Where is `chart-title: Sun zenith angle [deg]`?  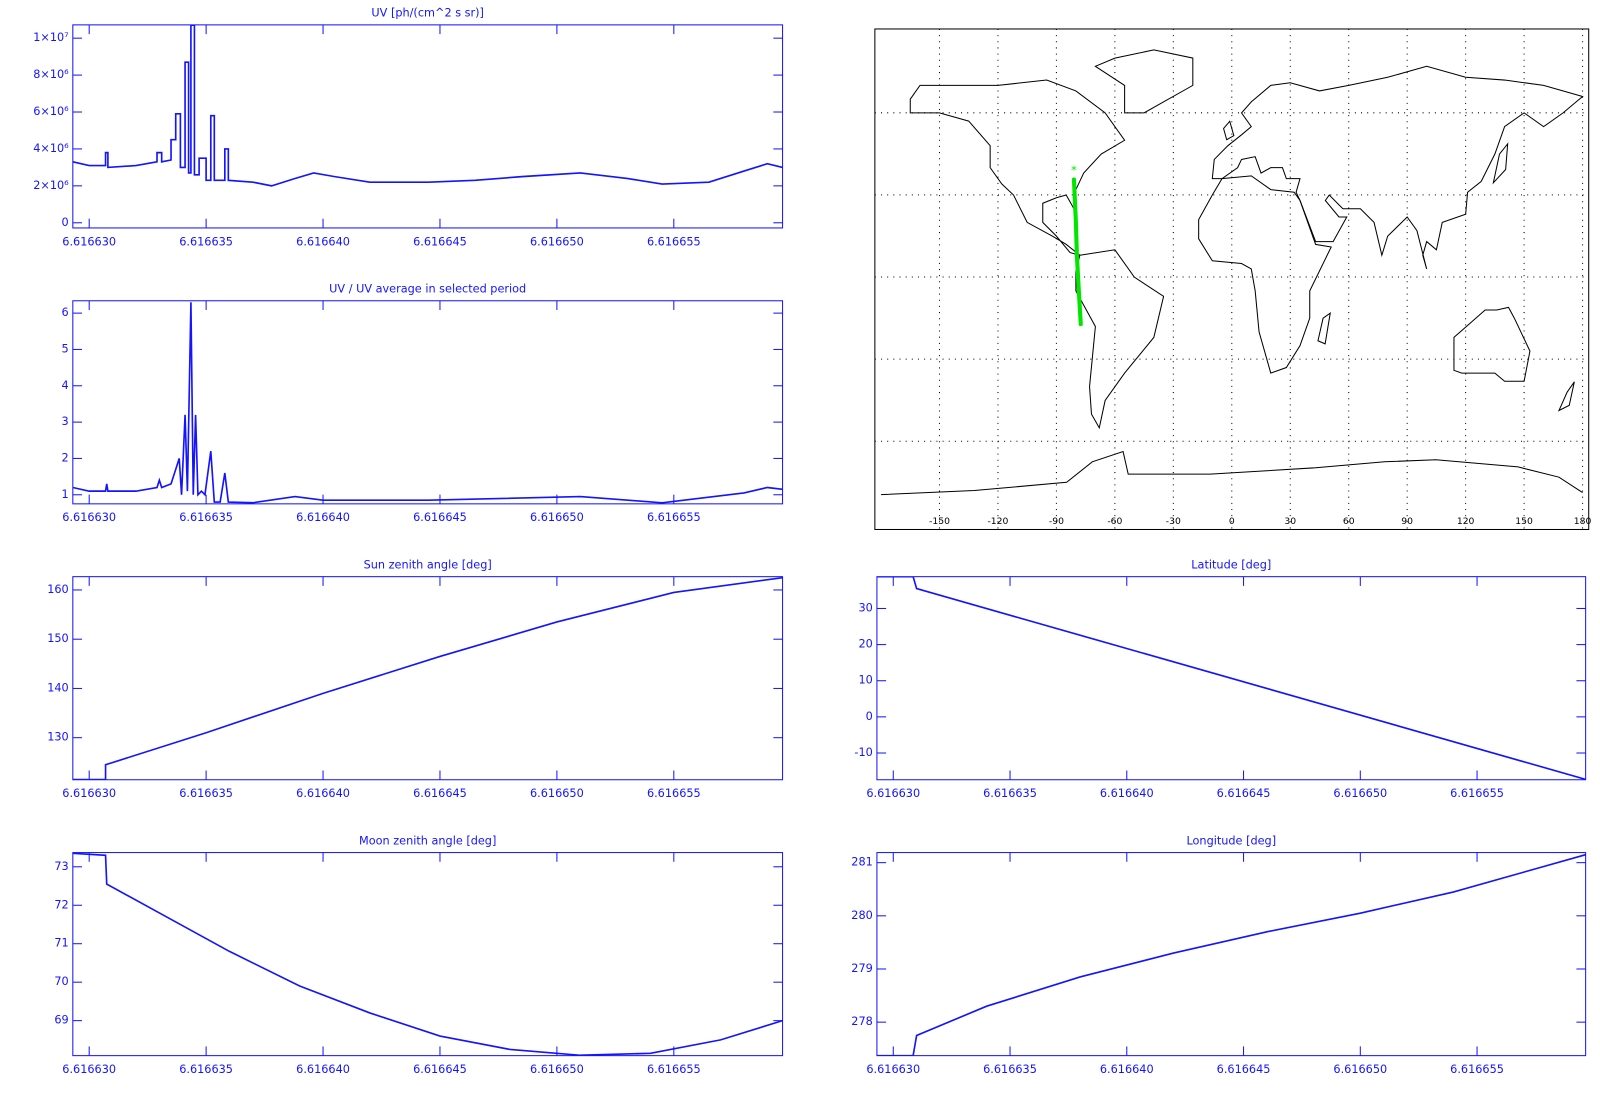
chart-title: Sun zenith angle [deg] is located at coordinates (428, 564).